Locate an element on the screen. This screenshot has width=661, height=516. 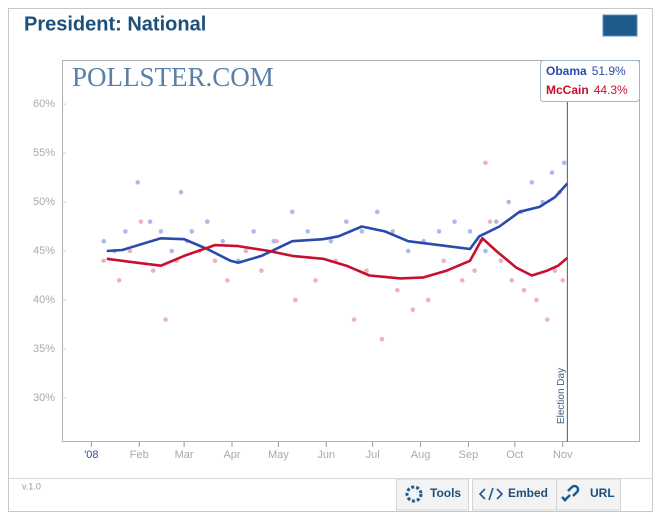
x-tick-label: Jul is located at coordinates (373, 455).